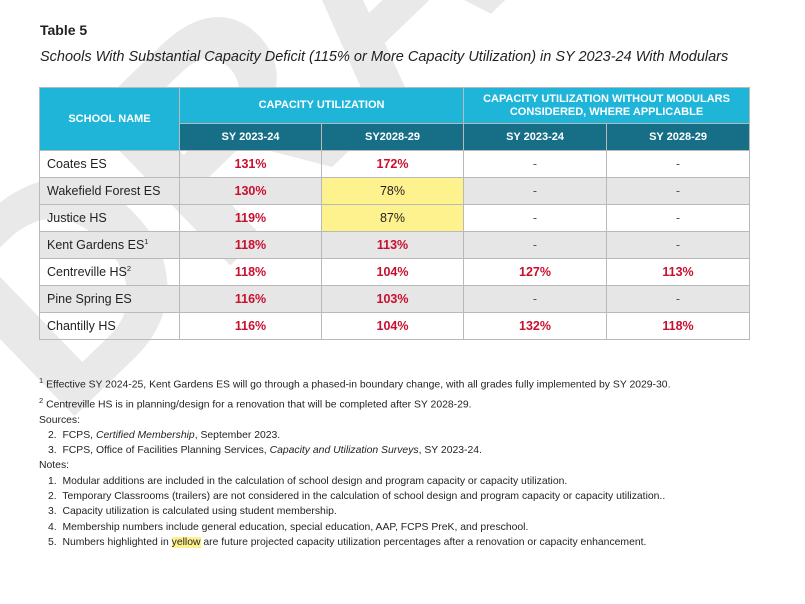 The height and width of the screenshot is (604, 805). Describe the element at coordinates (96, 245) in the screenshot. I see `school-name: Kent Gardens ES` at that location.